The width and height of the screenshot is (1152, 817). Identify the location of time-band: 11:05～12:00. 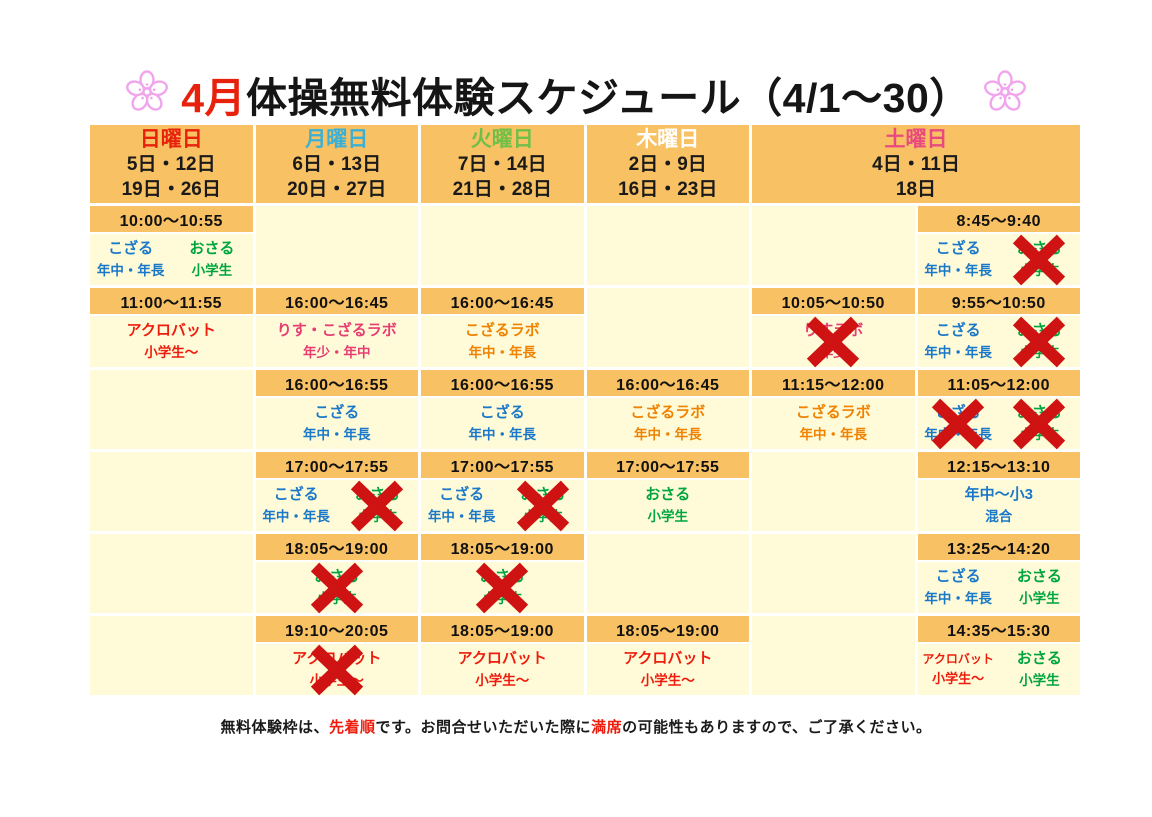
(998, 383).